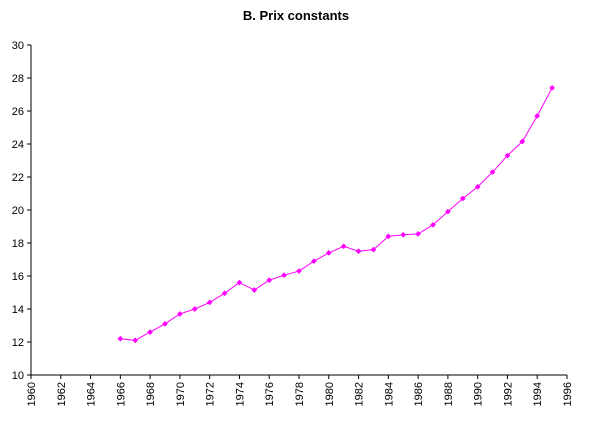  I want to click on y-tick-label: 14, so click(18, 310).